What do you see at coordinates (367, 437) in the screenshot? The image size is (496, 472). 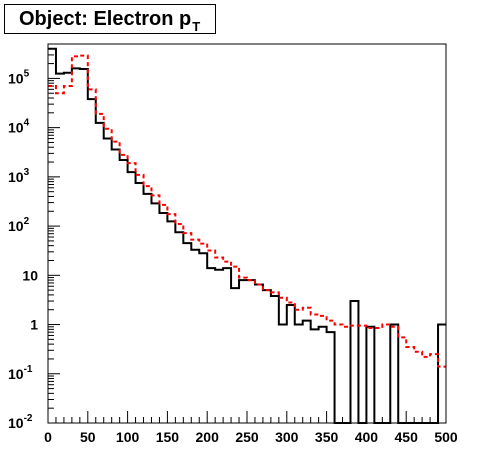 I see `x-tick-label: 400` at bounding box center [367, 437].